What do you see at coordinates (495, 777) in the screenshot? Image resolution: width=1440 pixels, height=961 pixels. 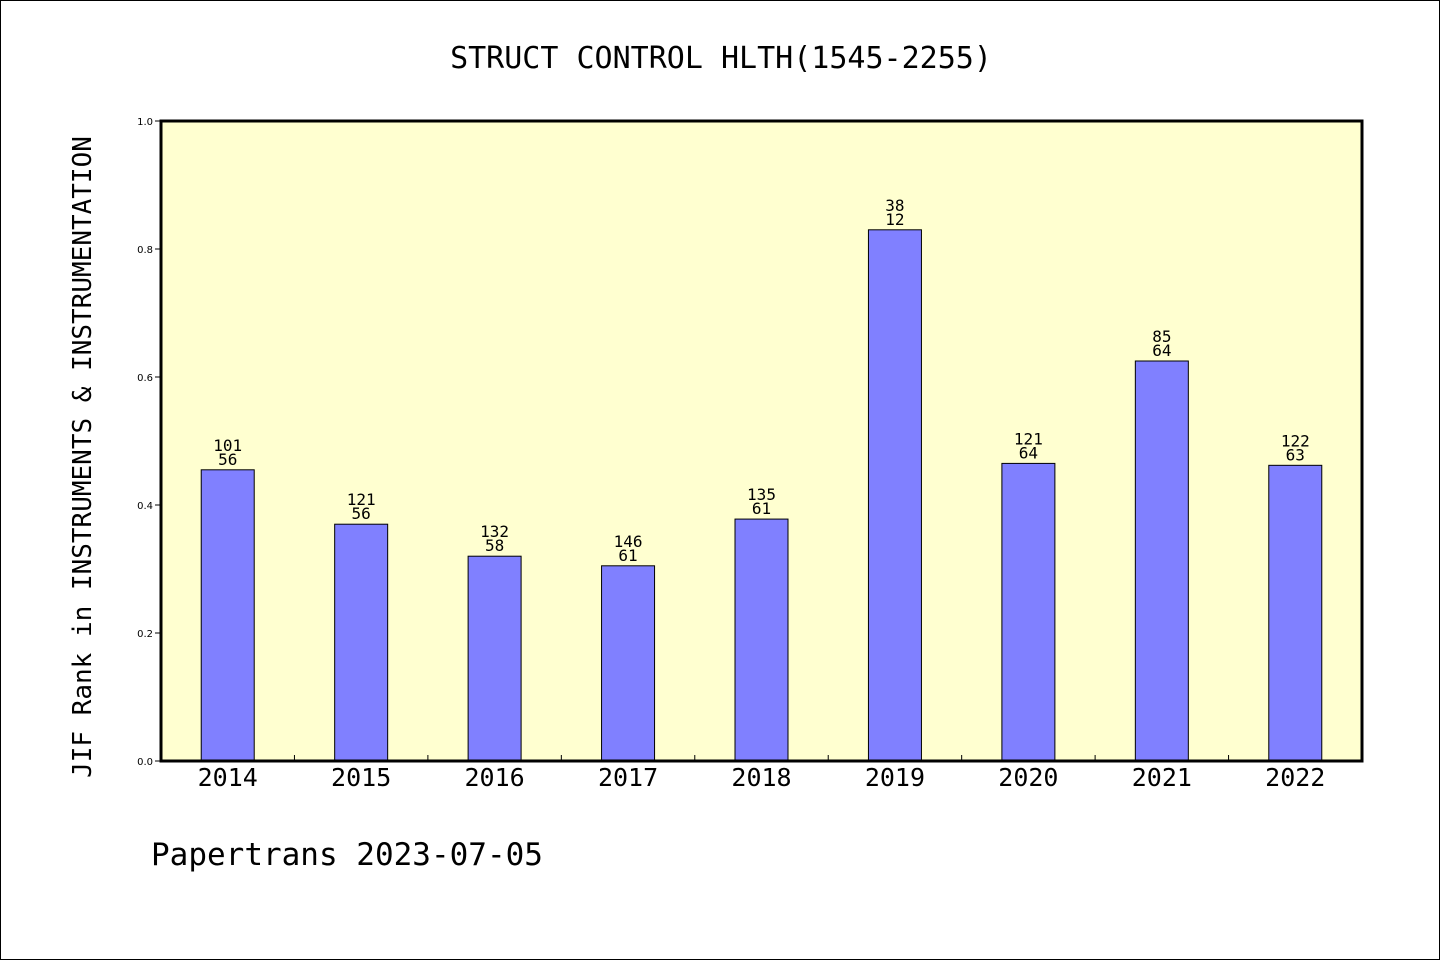 I see `x-tick-label: 2016` at bounding box center [495, 777].